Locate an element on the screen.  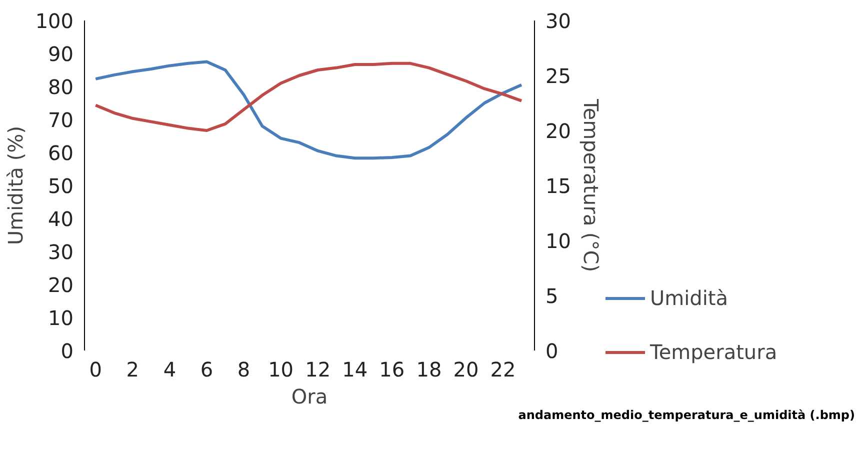
y2-tick-label: 0 is located at coordinates (552, 351).